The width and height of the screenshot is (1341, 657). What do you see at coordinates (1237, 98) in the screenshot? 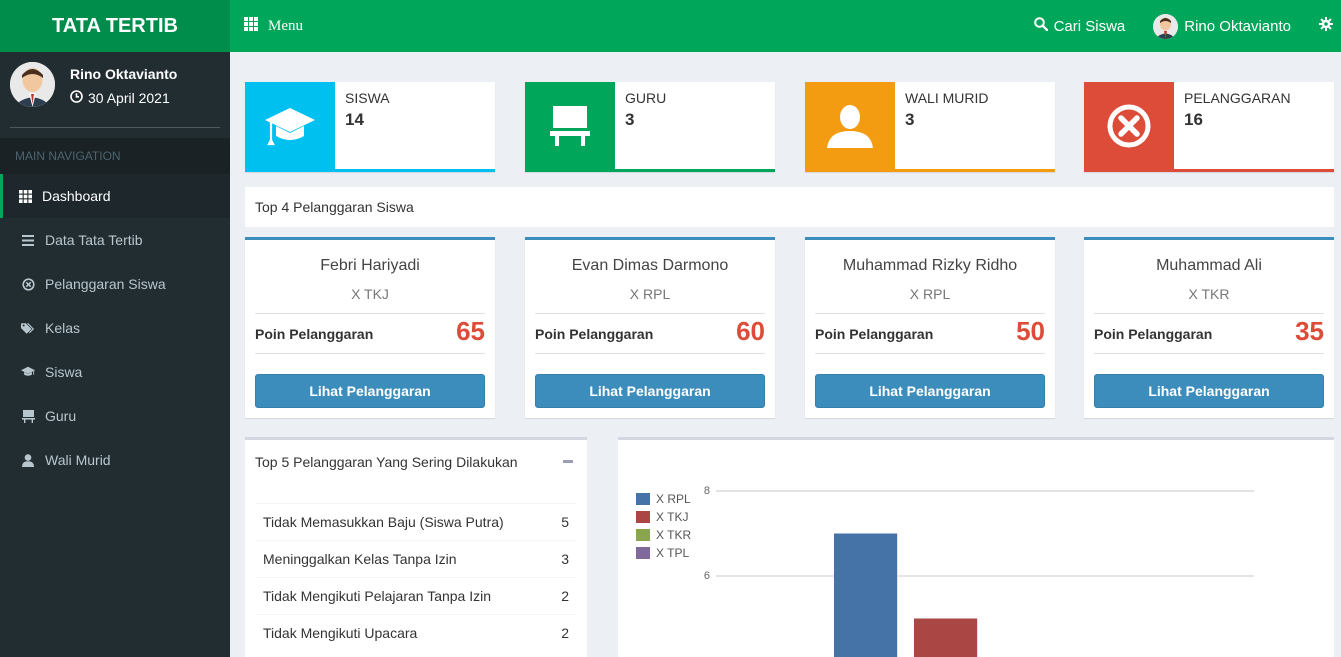
I see `info-box-label: PELANGGARAN` at bounding box center [1237, 98].